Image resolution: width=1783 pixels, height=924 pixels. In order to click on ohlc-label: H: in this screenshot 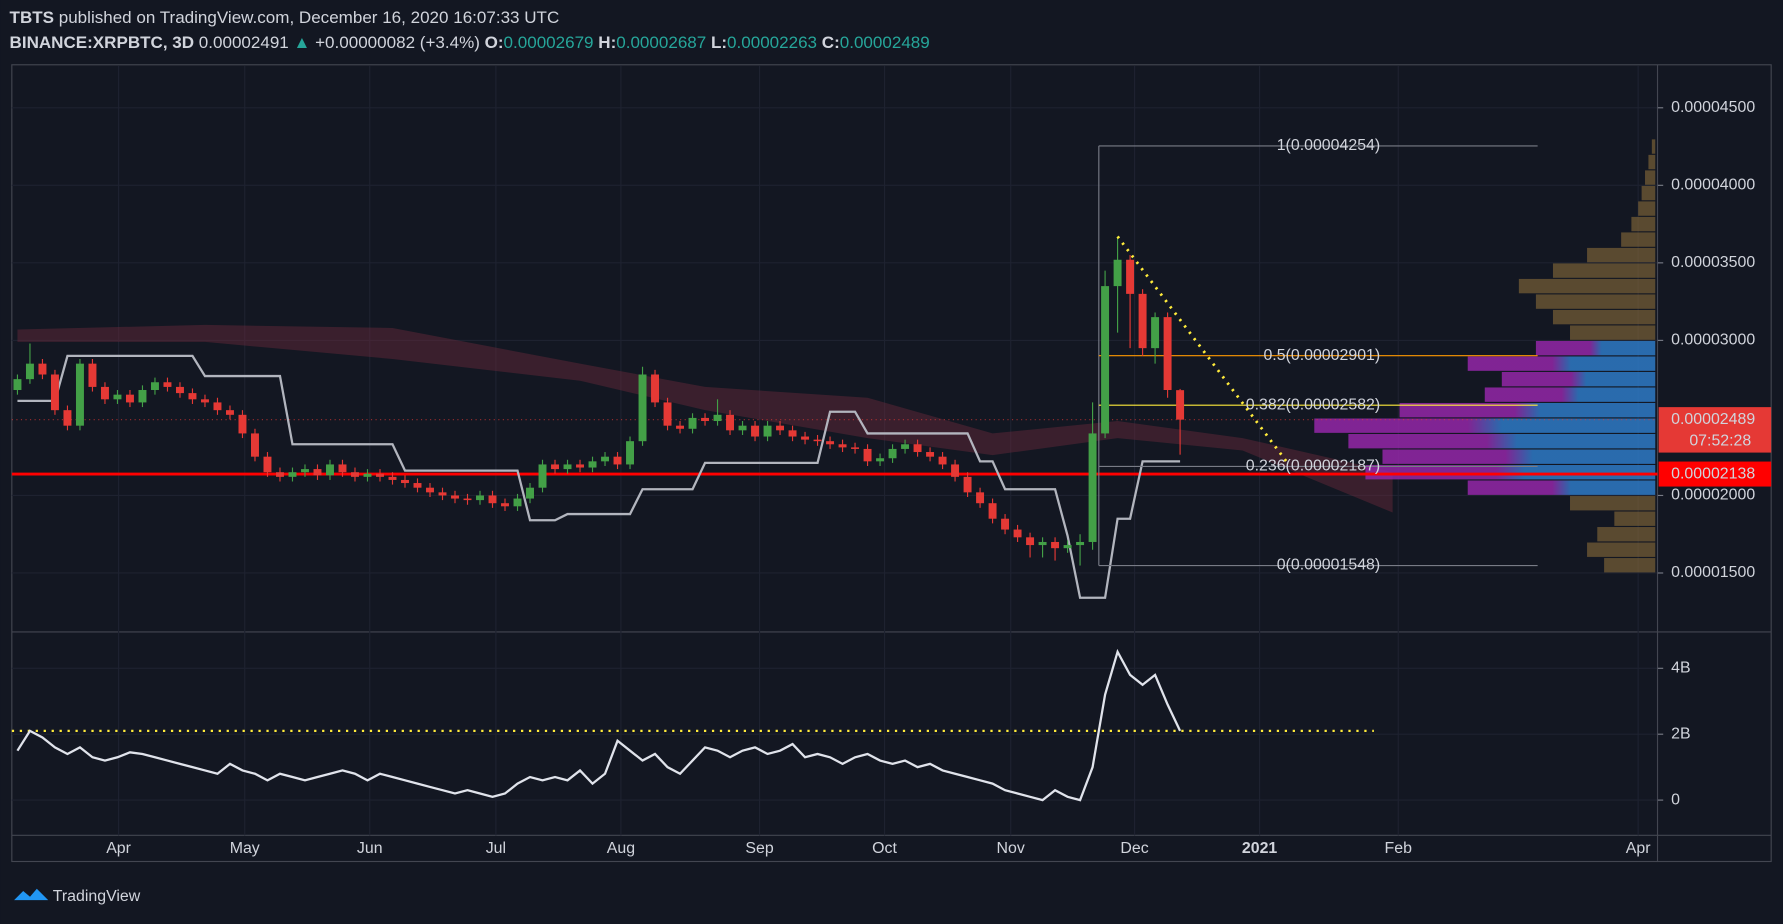, I will do `click(607, 42)`.